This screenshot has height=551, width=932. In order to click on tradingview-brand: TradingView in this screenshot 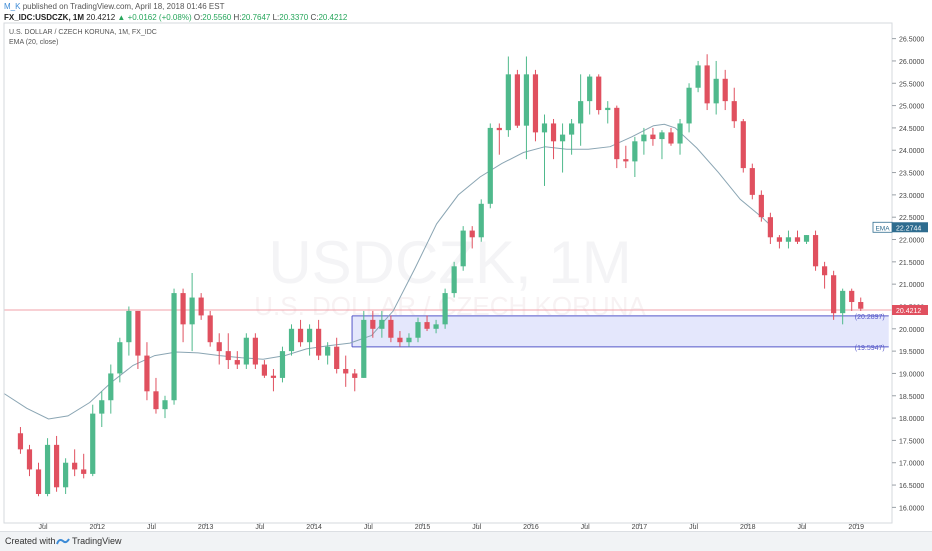, I will do `click(97, 541)`.